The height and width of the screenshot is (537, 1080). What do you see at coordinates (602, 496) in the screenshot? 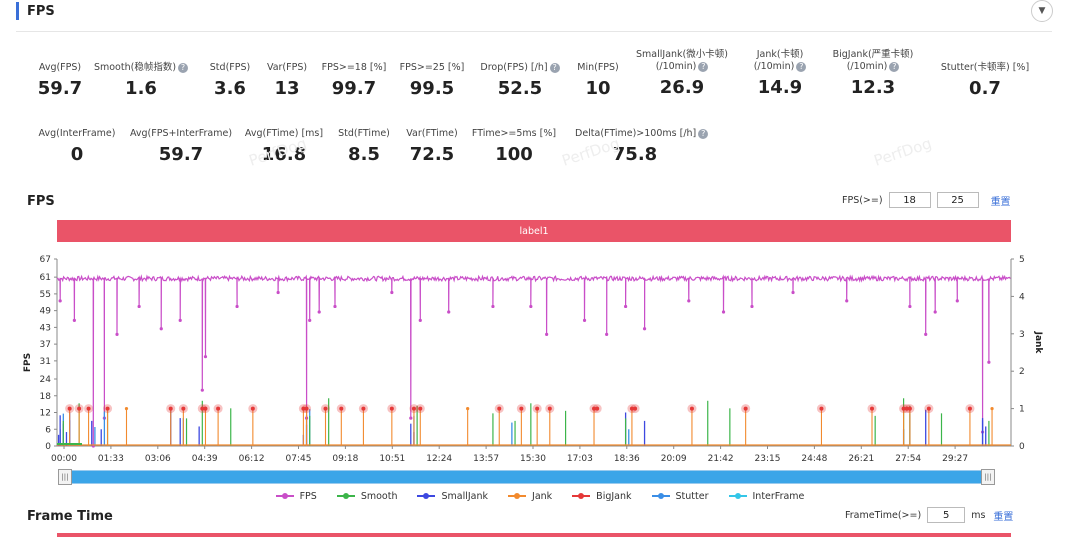
I see `legend-item-bigjank: BigJank` at bounding box center [602, 496].